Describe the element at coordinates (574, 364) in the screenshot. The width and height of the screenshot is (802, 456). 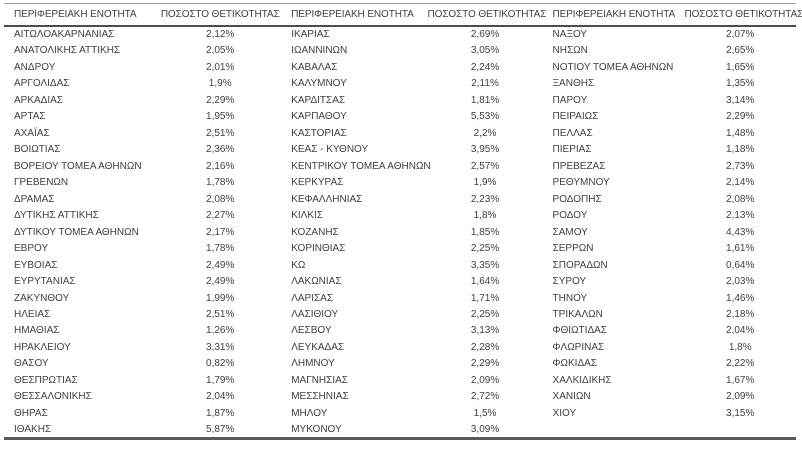
I see `region-name: ΦΩΚΙΔΑΣ` at that location.